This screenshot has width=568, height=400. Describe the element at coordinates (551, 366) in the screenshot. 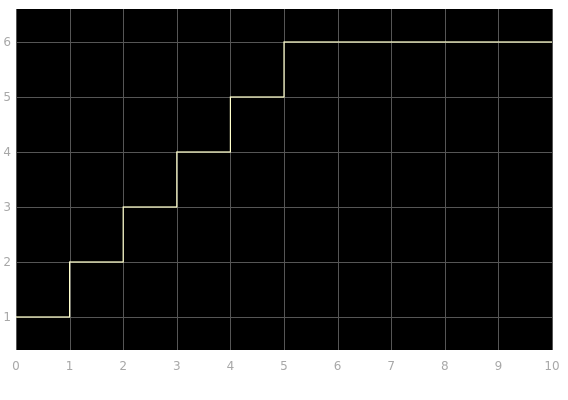

I see `x-tick-label: 10` at that location.